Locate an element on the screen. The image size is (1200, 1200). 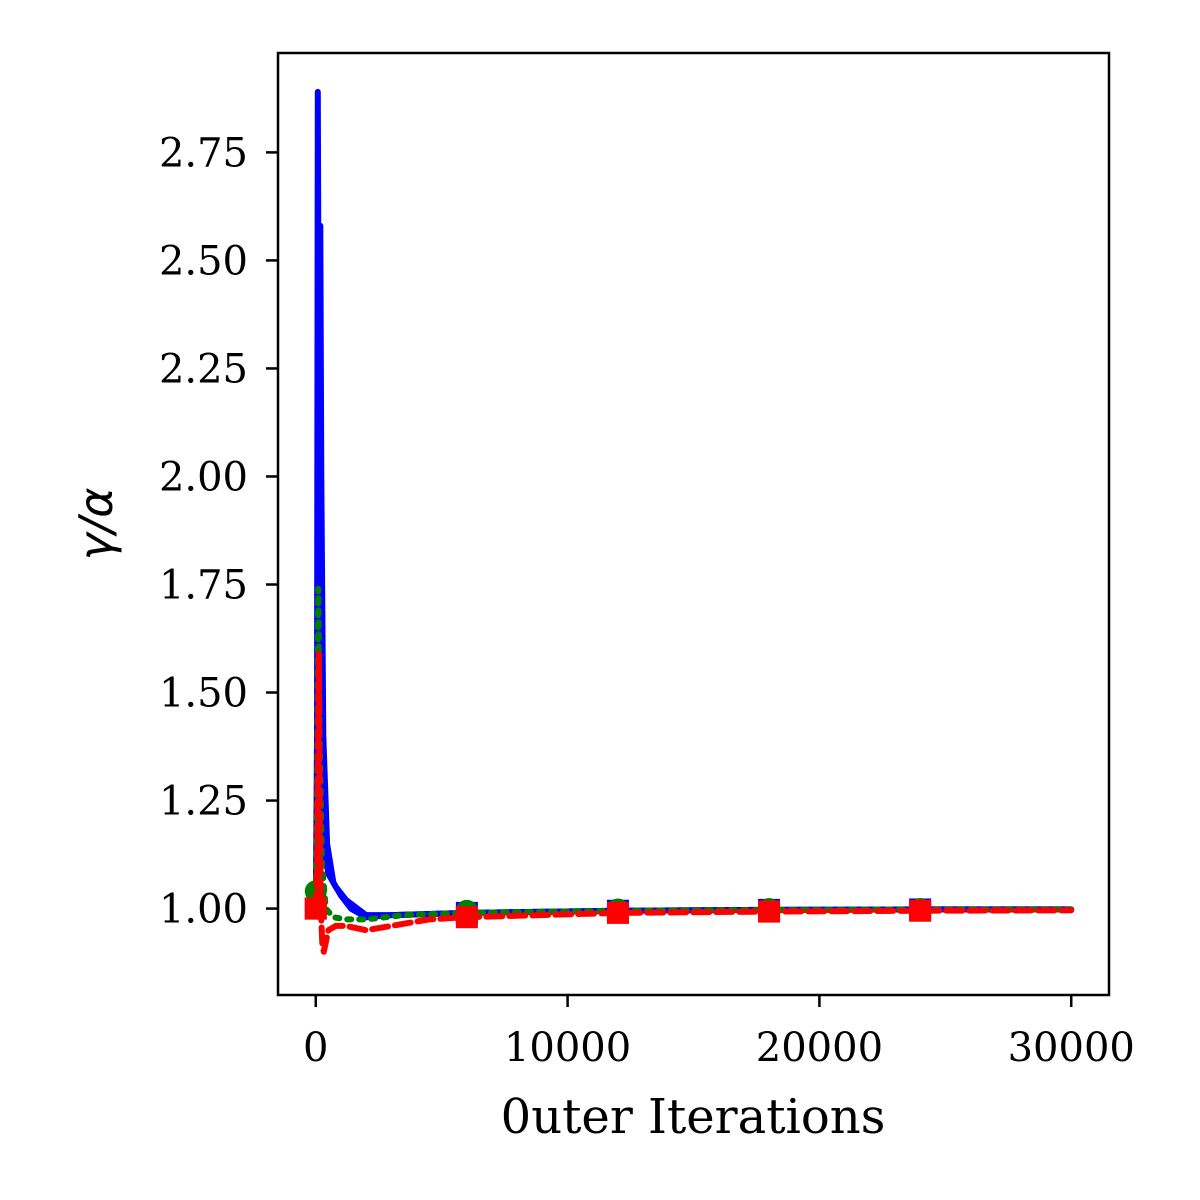
y-axis-ticks: 1.00 1.25 1.50 1.75 2.00 2.25 2.50 2.75 is located at coordinates (218, 531).